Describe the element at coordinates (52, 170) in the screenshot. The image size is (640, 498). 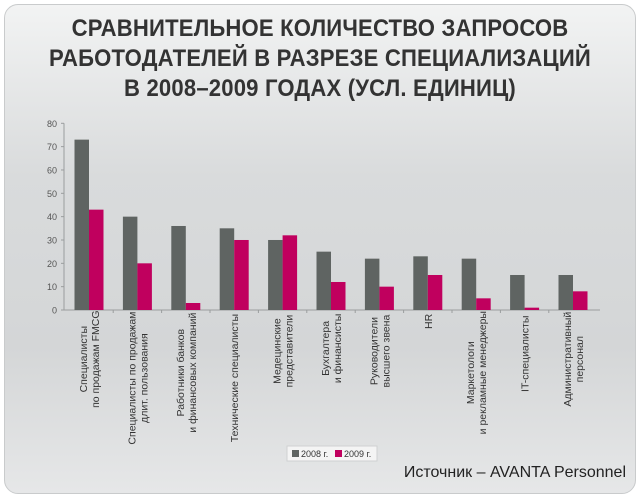
I see `y-tick-label: 60` at that location.